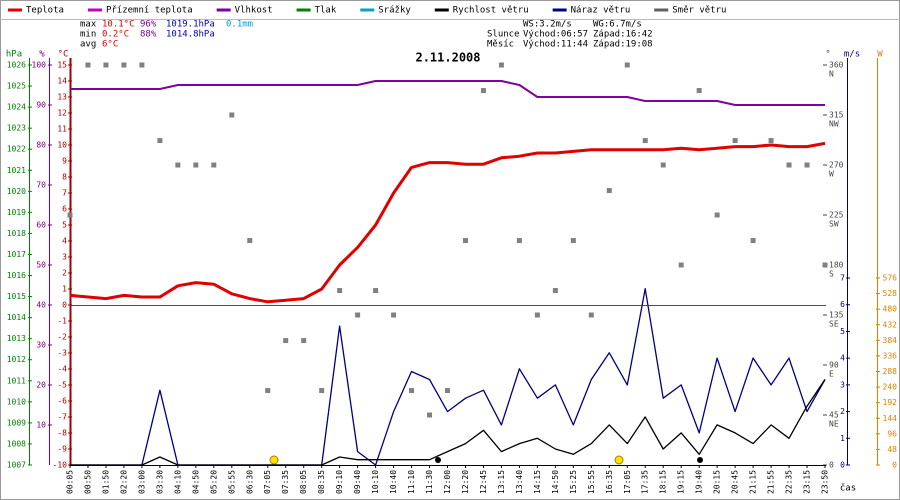  What do you see at coordinates (842, 358) in the screenshot?
I see `y-tick-label: 4` at bounding box center [842, 358].